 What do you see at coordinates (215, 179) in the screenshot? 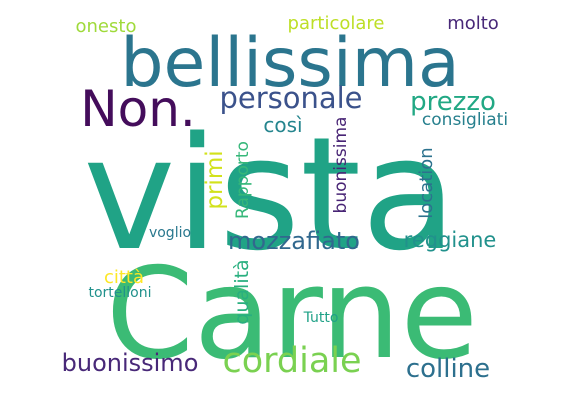
I see `word-primi: primi` at bounding box center [215, 179].